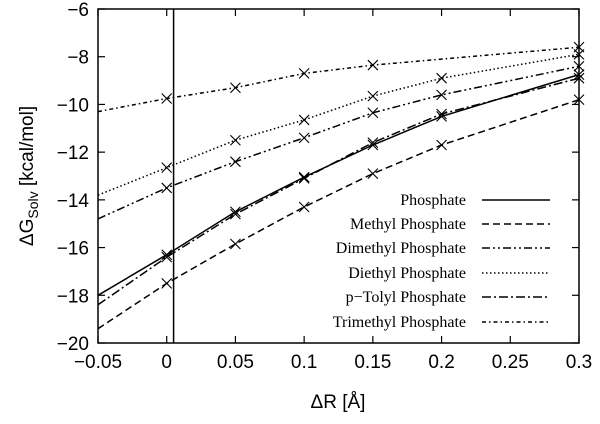 Image resolution: width=600 pixels, height=424 pixels. What do you see at coordinates (441, 362) in the screenshot?
I see `x-tick-label: 0.2` at bounding box center [441, 362].